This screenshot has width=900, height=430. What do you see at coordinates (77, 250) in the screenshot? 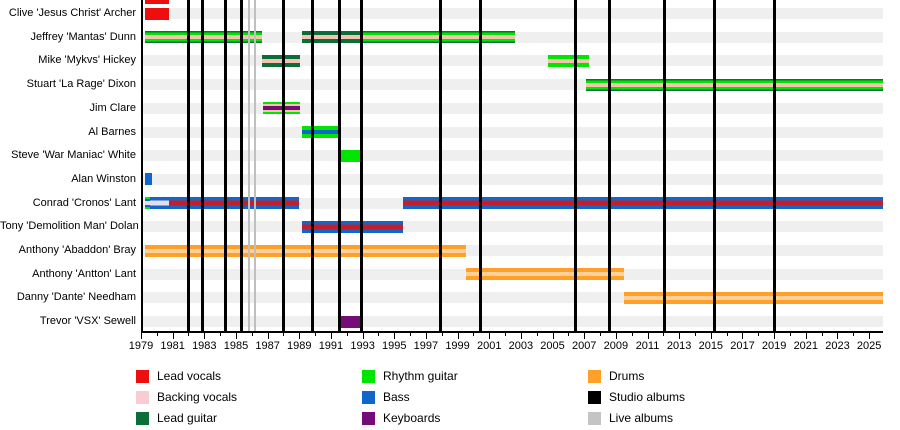
I see `member-row-label: Anthony 'Abaddon' Bray` at bounding box center [77, 250].